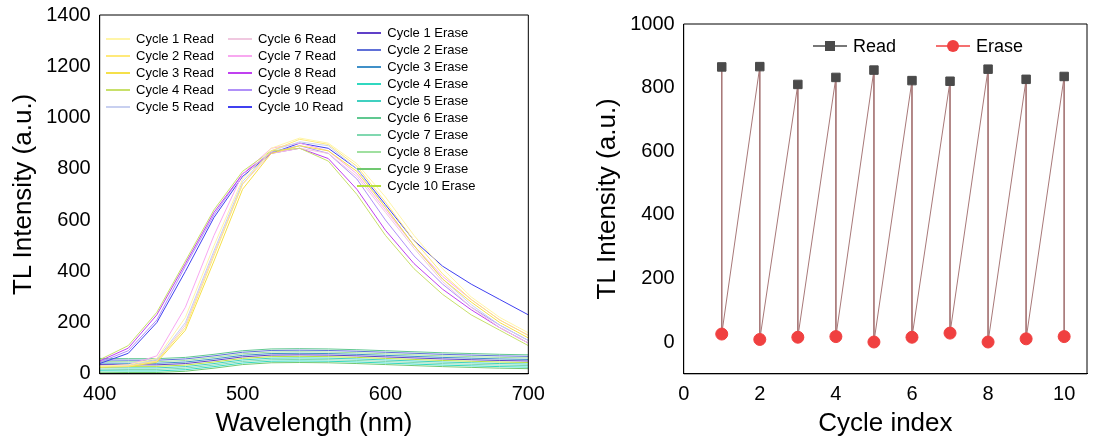  Describe the element at coordinates (68, 64) in the screenshot. I see `y-tick-label: 1200` at that location.